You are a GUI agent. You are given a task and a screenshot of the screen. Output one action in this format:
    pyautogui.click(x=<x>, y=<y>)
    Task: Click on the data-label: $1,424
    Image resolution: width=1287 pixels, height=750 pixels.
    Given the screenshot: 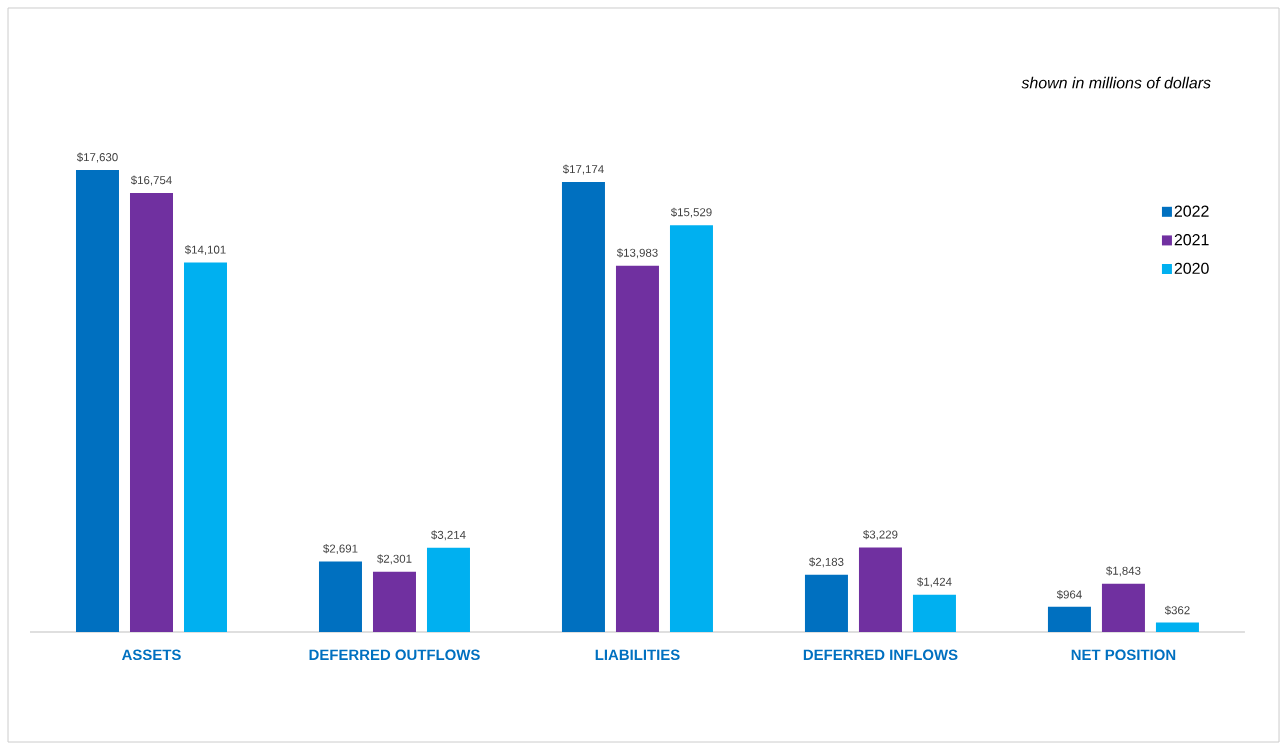 What is the action you would take?
    pyautogui.click(x=934, y=582)
    